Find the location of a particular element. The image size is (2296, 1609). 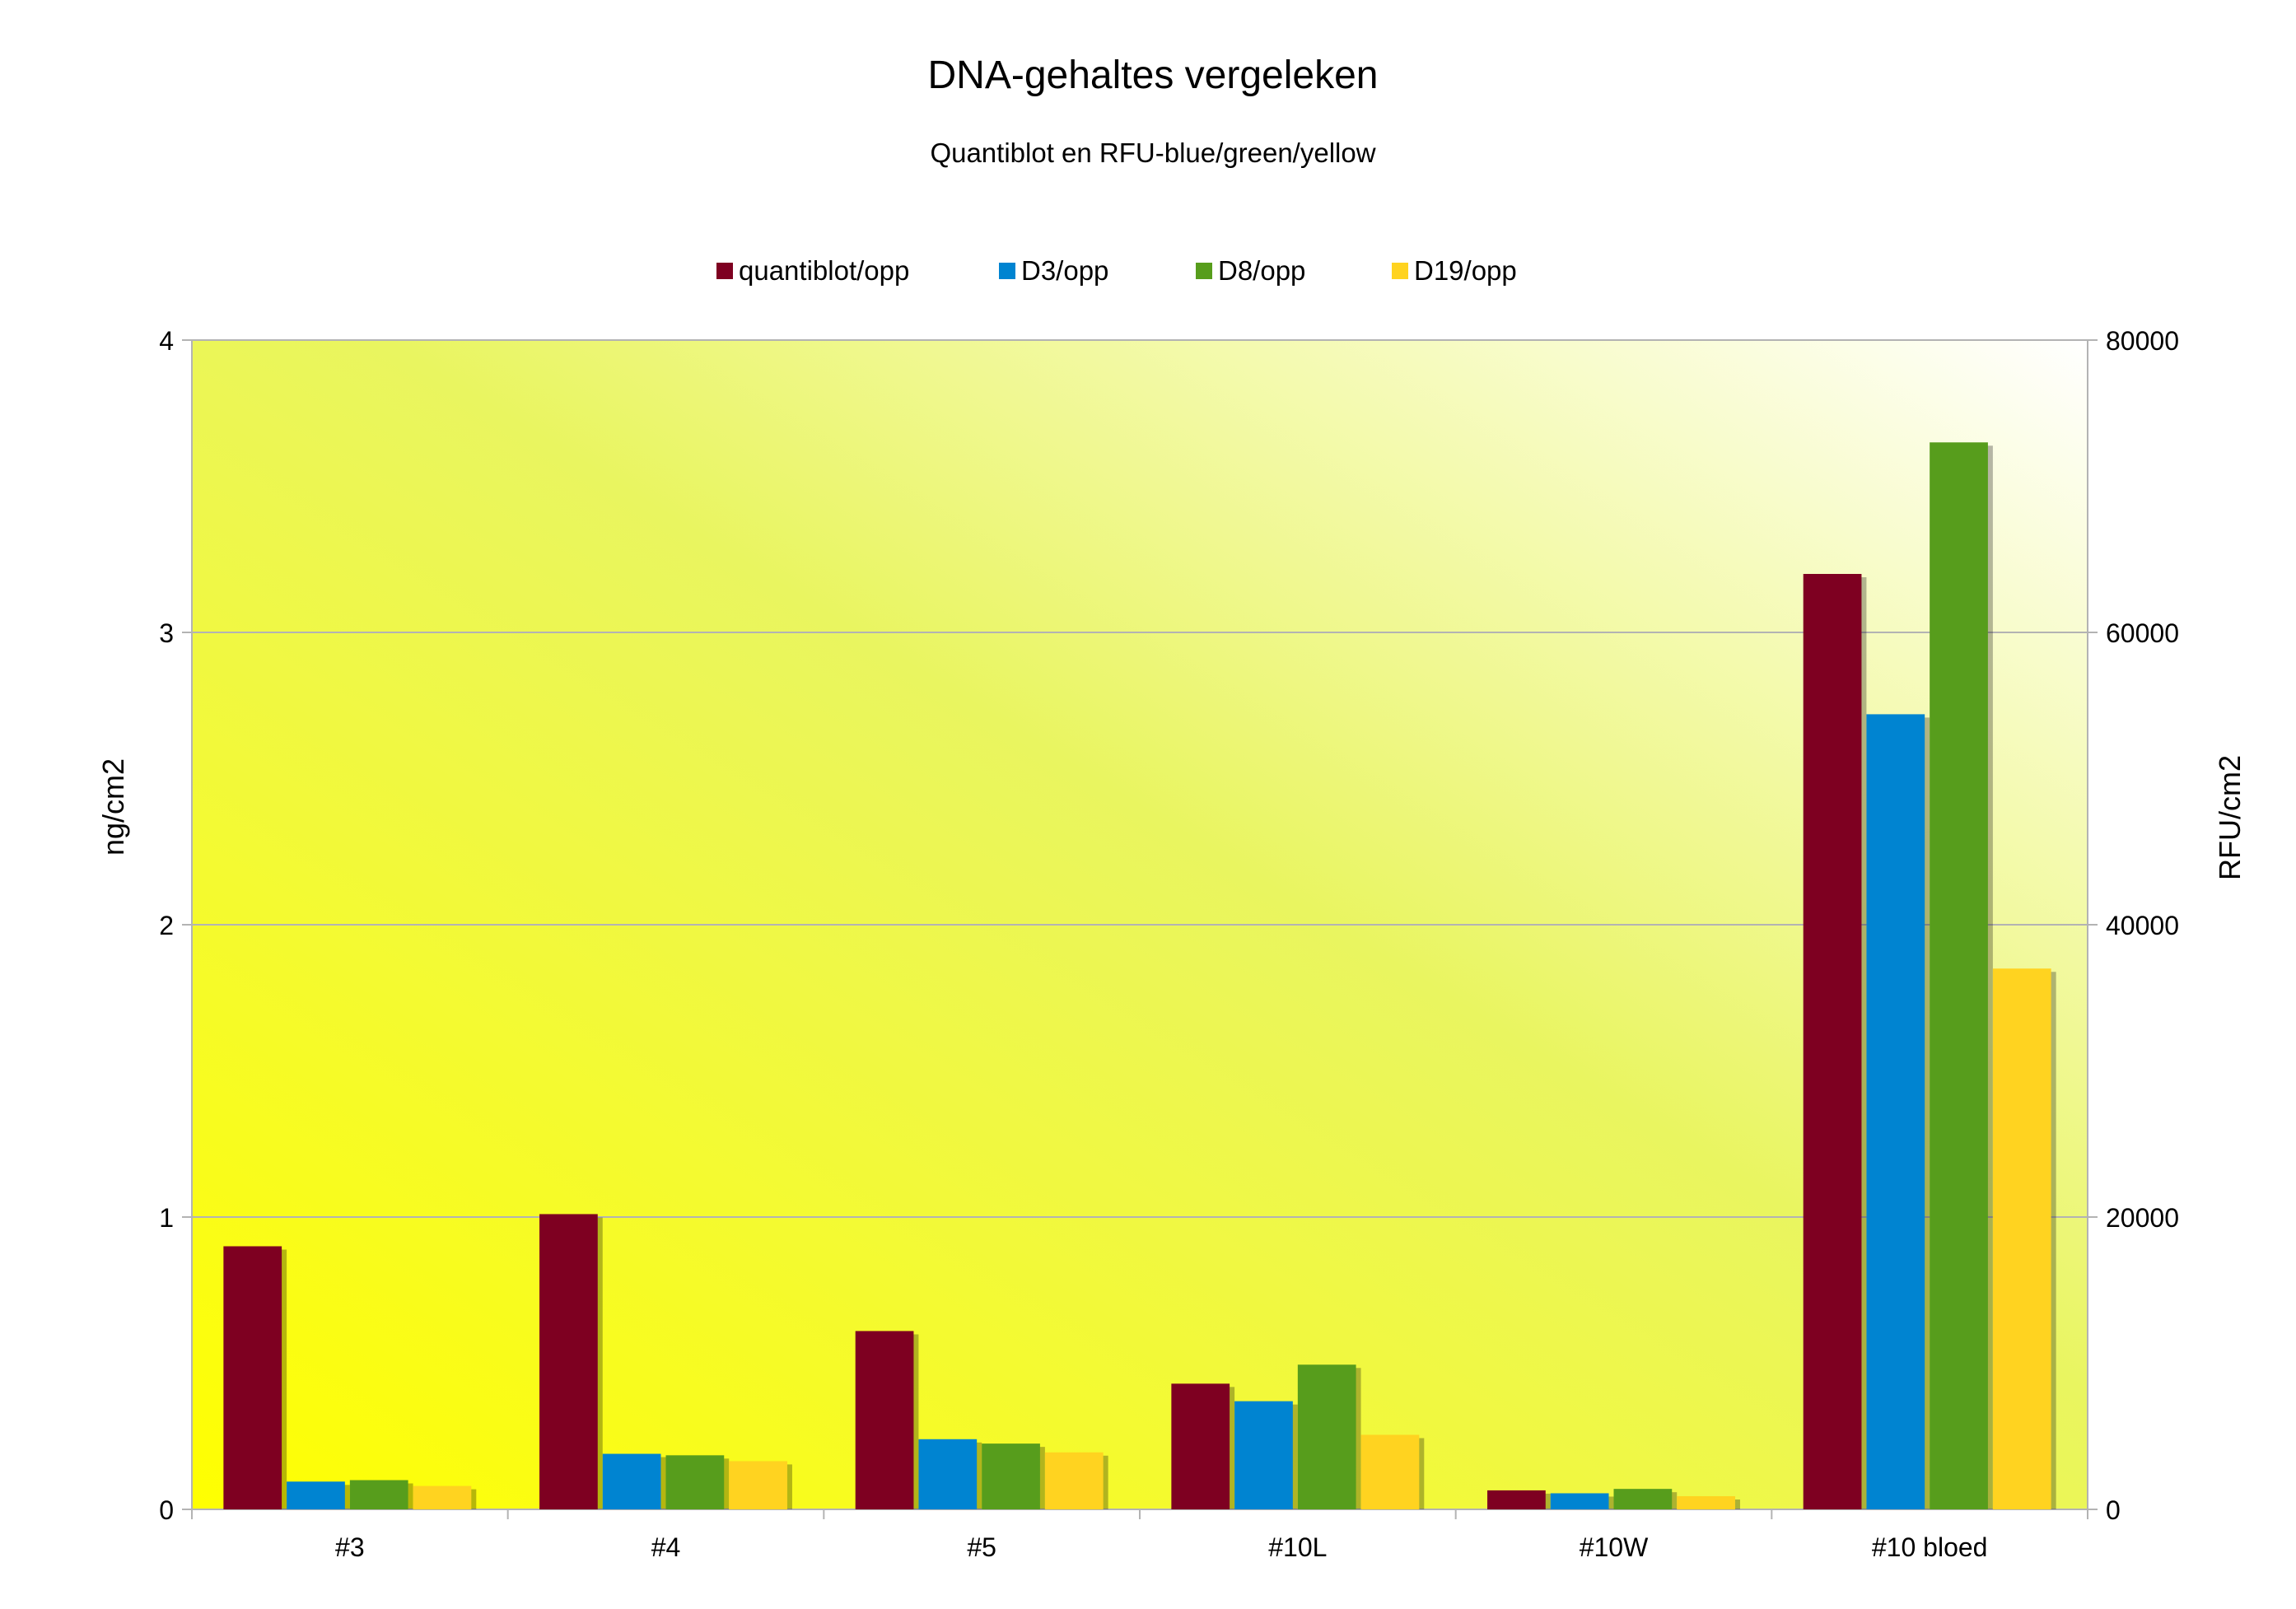

legend-label: D3/opp is located at coordinates (1064, 270).